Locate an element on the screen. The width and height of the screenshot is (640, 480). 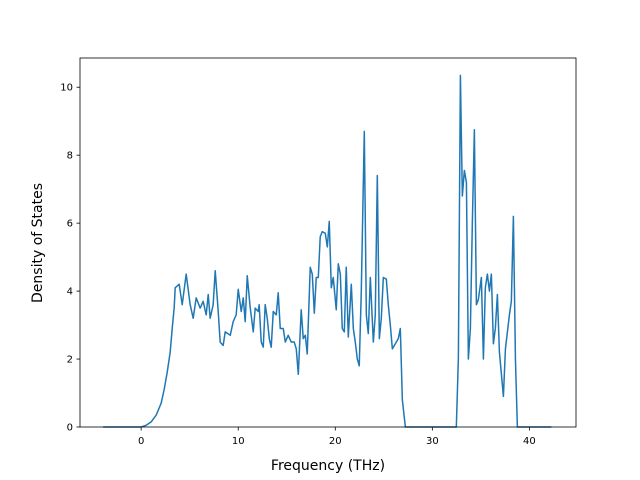
y-tick-label: 10 is located at coordinates (66, 88).